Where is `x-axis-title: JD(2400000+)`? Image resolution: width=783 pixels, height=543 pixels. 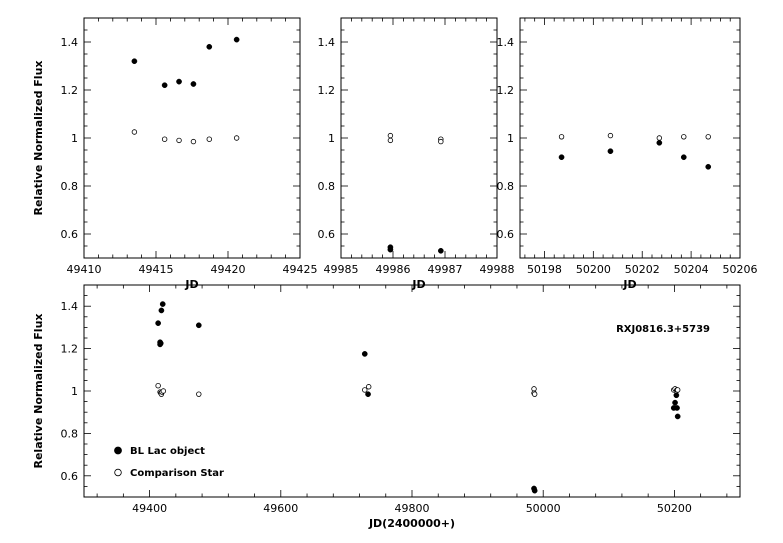 x-axis-title: JD(2400000+) is located at coordinates (411, 523).